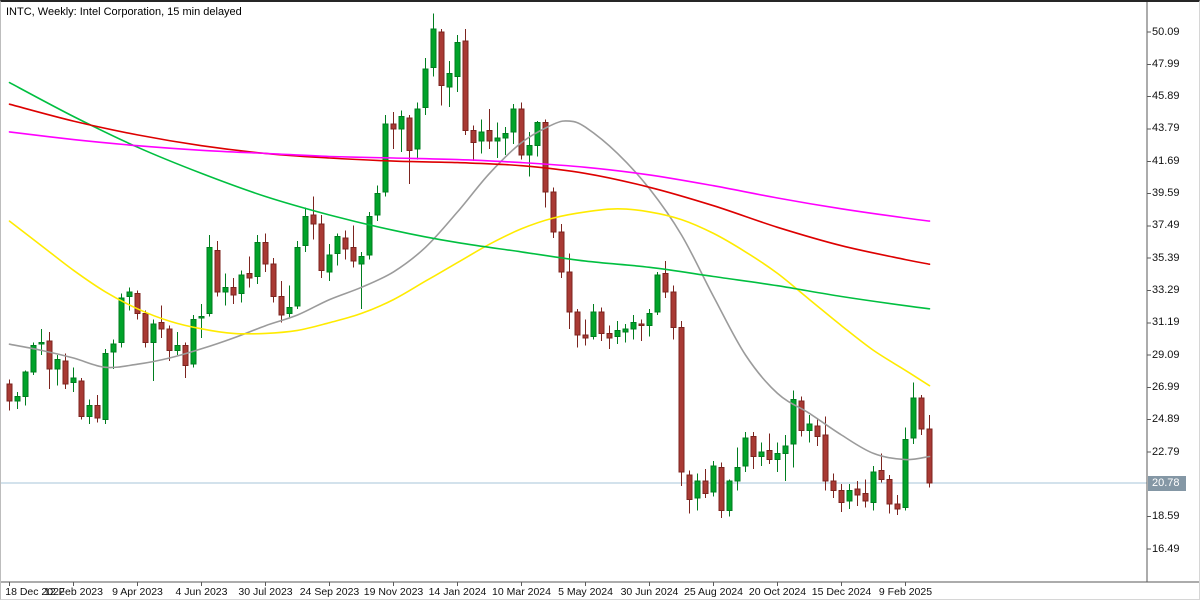 The height and width of the screenshot is (600, 1200). I want to click on time-axis-label: 30 Jun 2024, so click(649, 592).